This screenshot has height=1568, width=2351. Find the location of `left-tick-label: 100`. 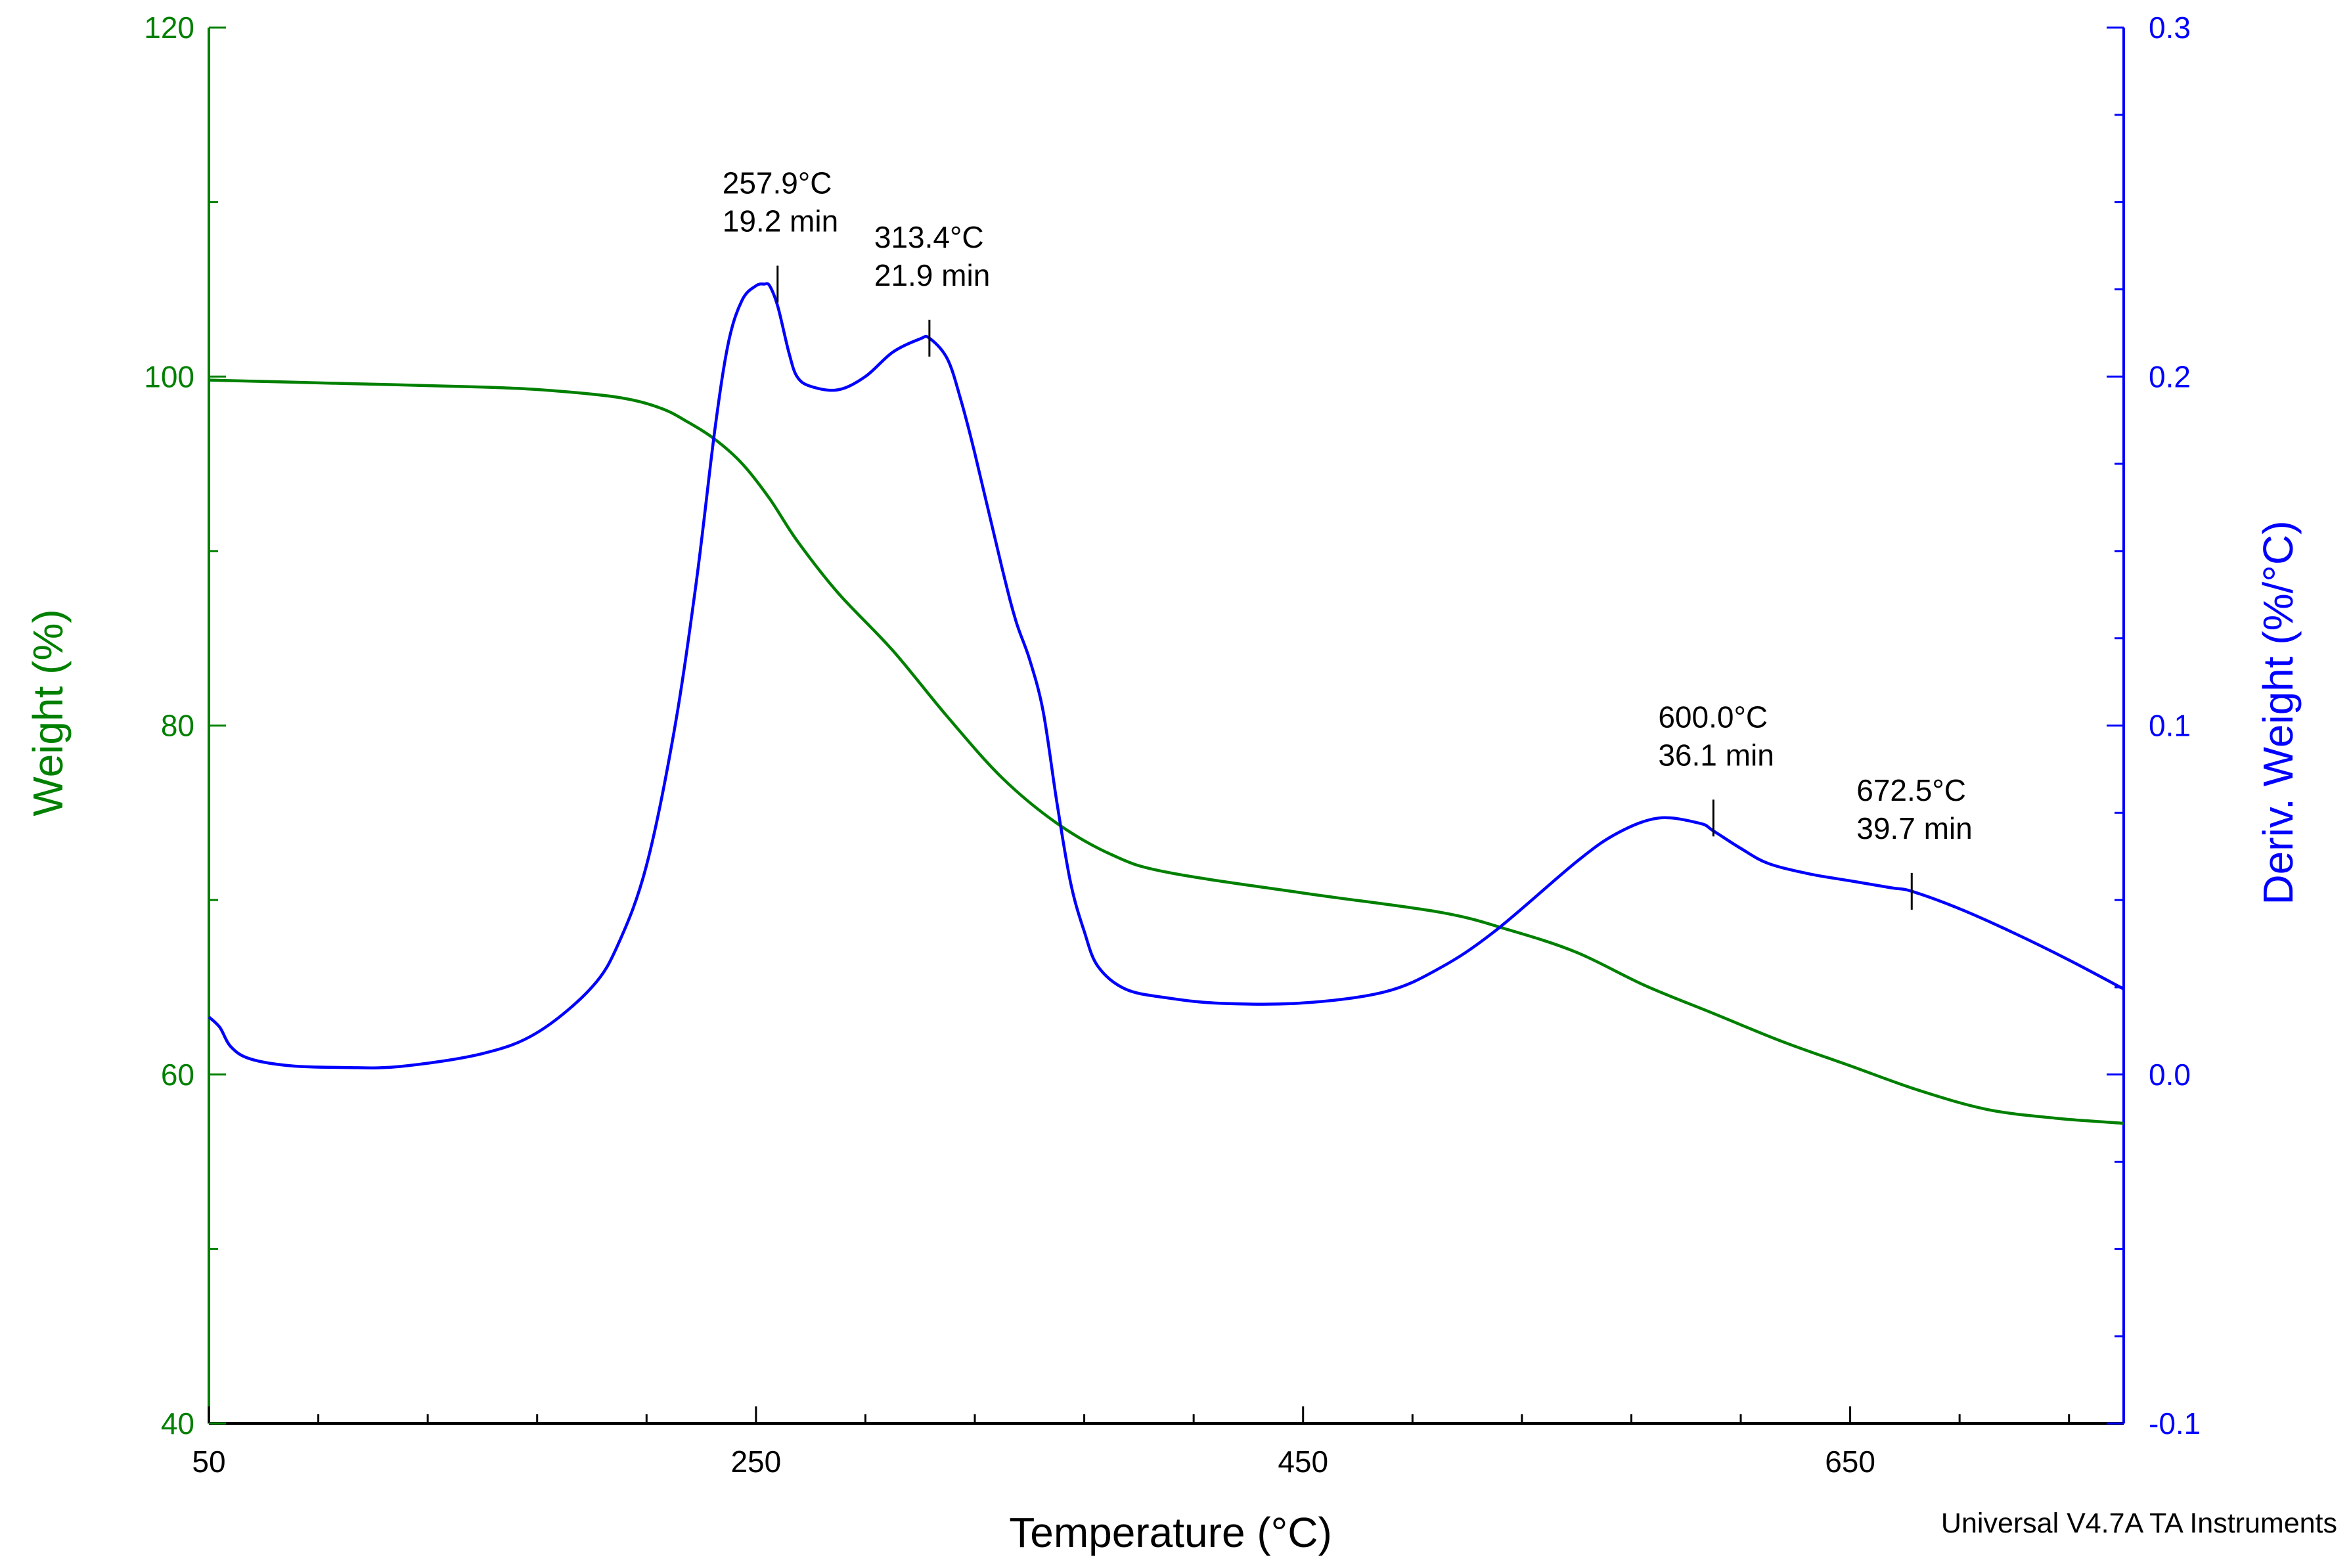

left-tick-label: 100 is located at coordinates (169, 376).